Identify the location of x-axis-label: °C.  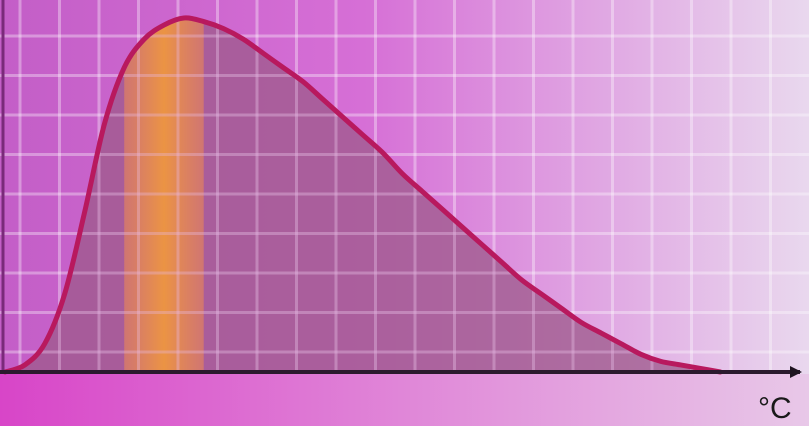
(775, 408).